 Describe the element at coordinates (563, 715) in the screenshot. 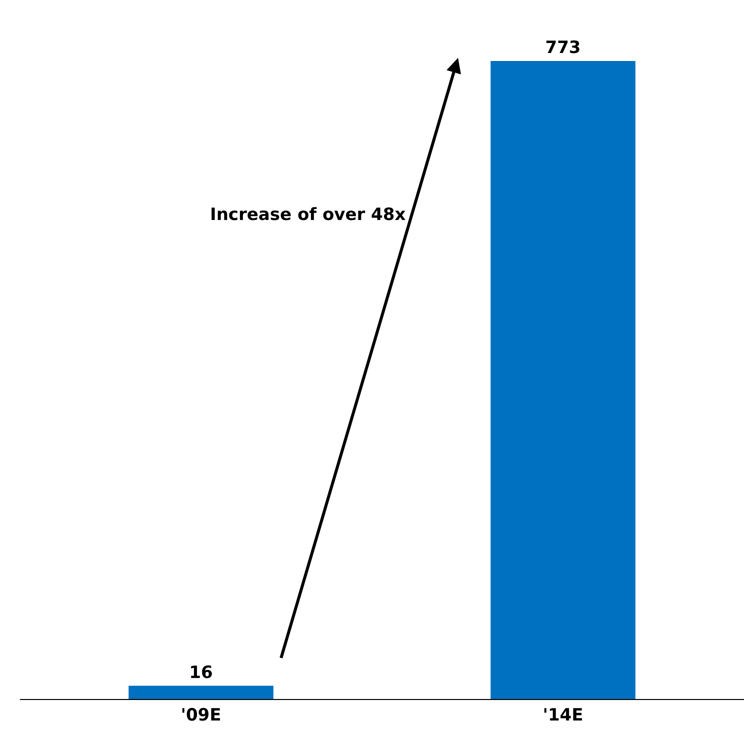

I see `x-tick-label: '14E` at that location.